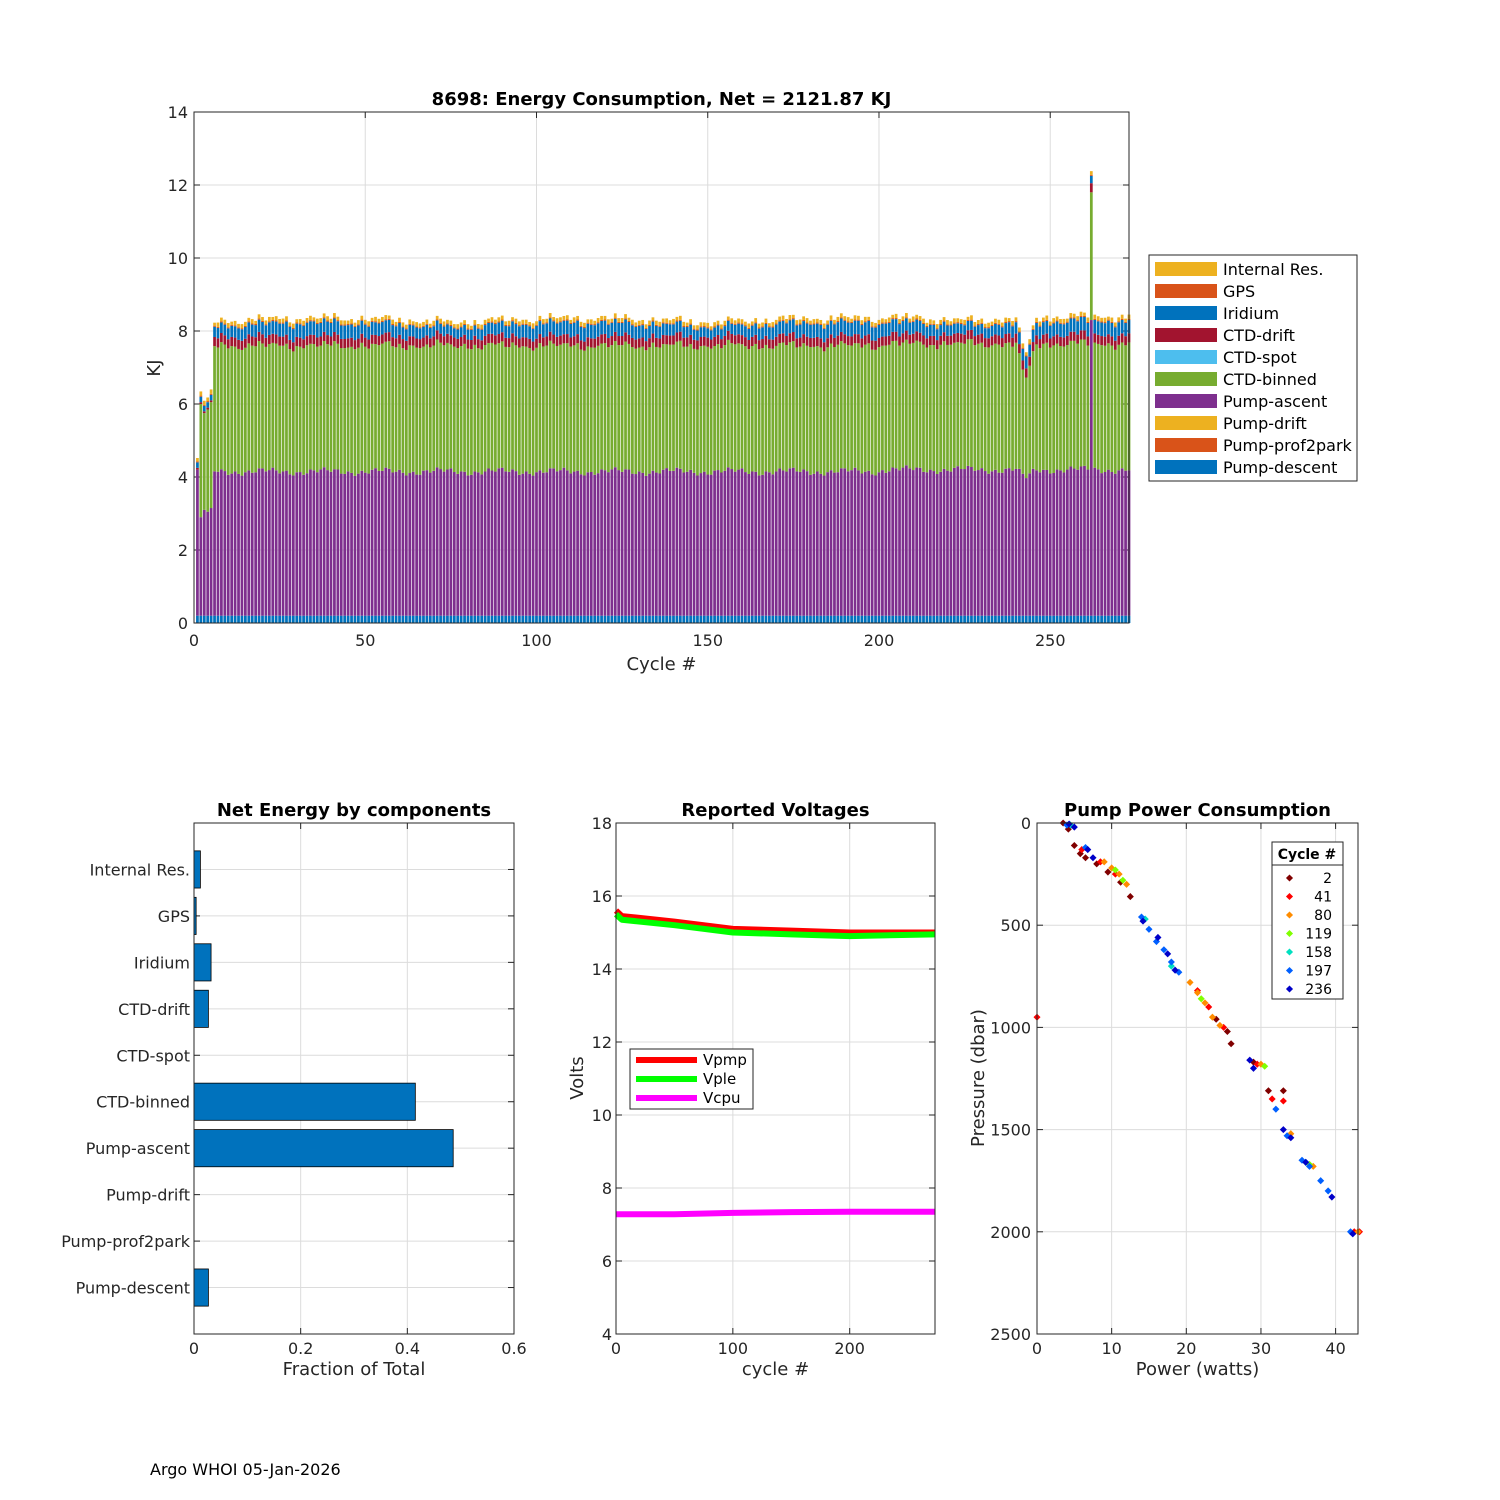  Describe the element at coordinates (602, 969) in the screenshot. I see `voltage-y-tick-label: 14` at that location.